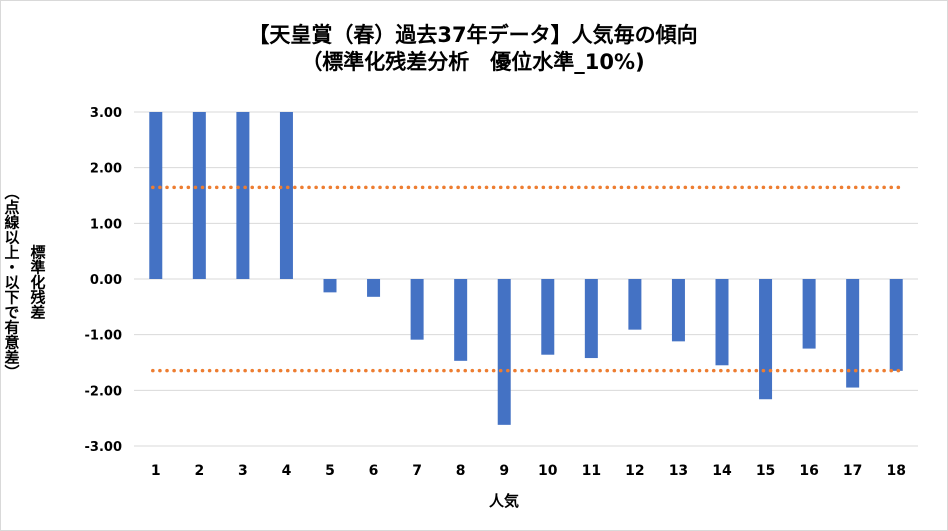 This screenshot has width=948, height=531. I want to click on y-axis-label: 標準化残差, so click(37, 282).